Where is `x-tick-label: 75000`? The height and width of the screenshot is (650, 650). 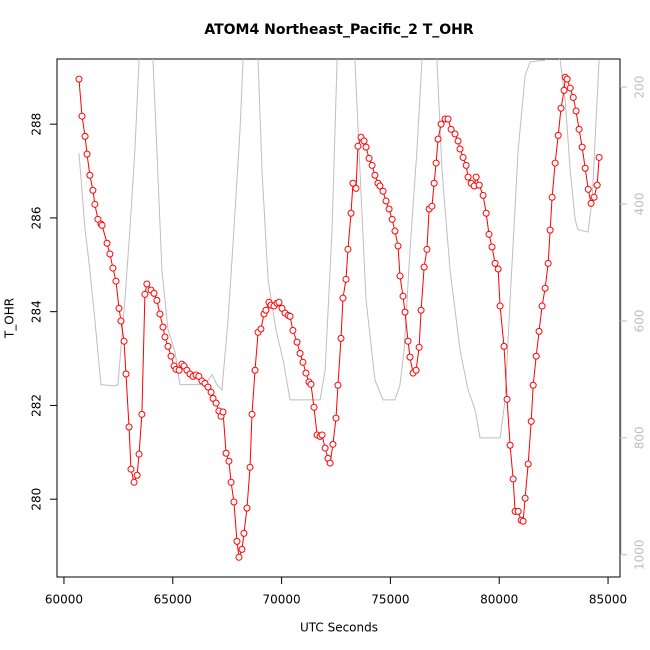
x-tick-label: 75000 is located at coordinates (390, 600).